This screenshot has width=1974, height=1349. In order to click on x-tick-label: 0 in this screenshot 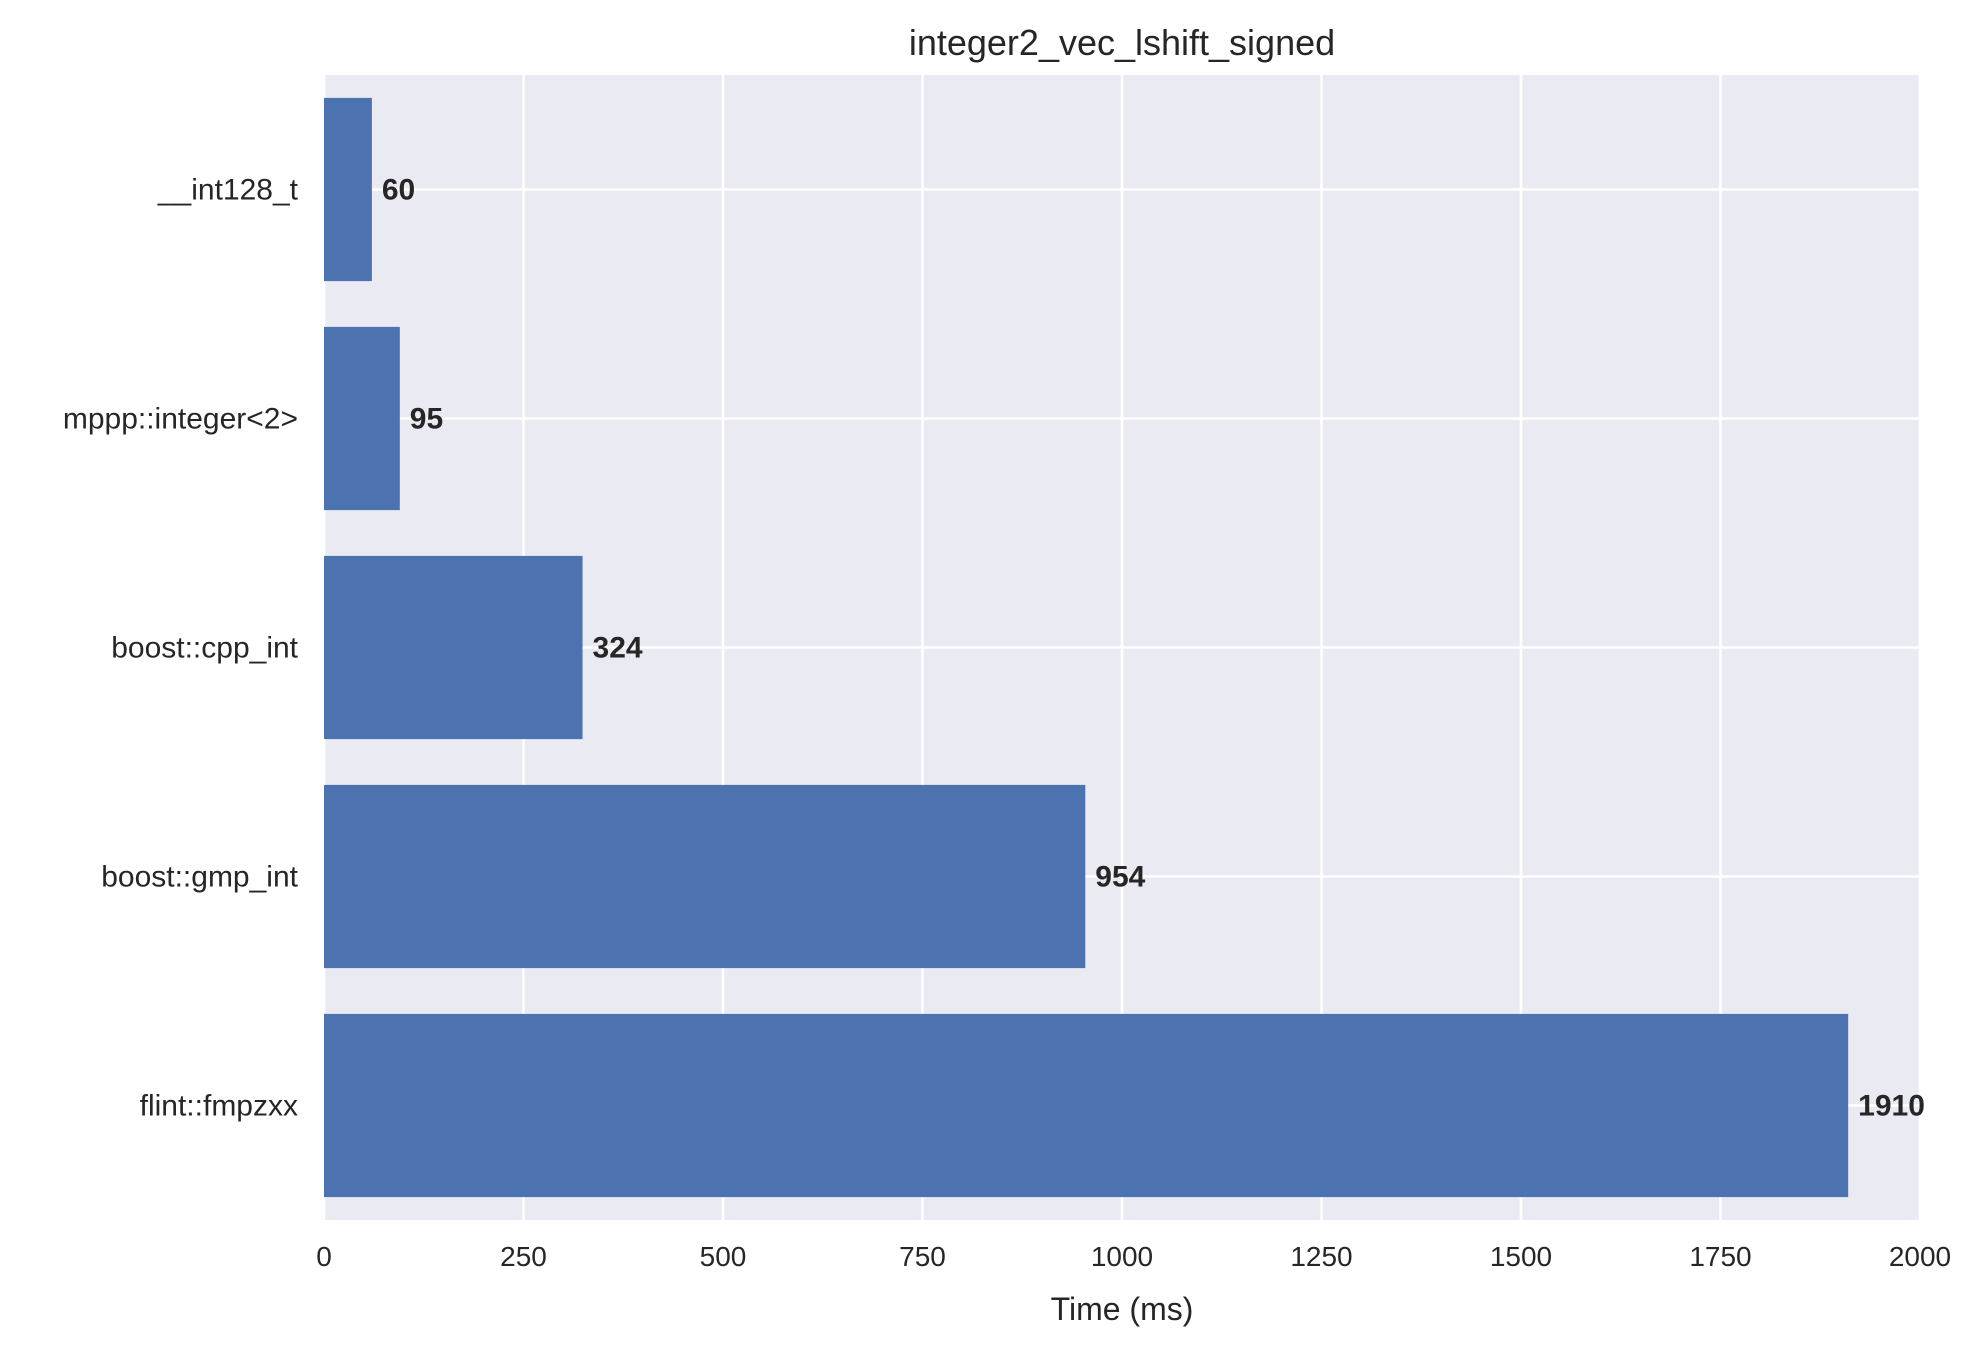, I will do `click(324, 1256)`.